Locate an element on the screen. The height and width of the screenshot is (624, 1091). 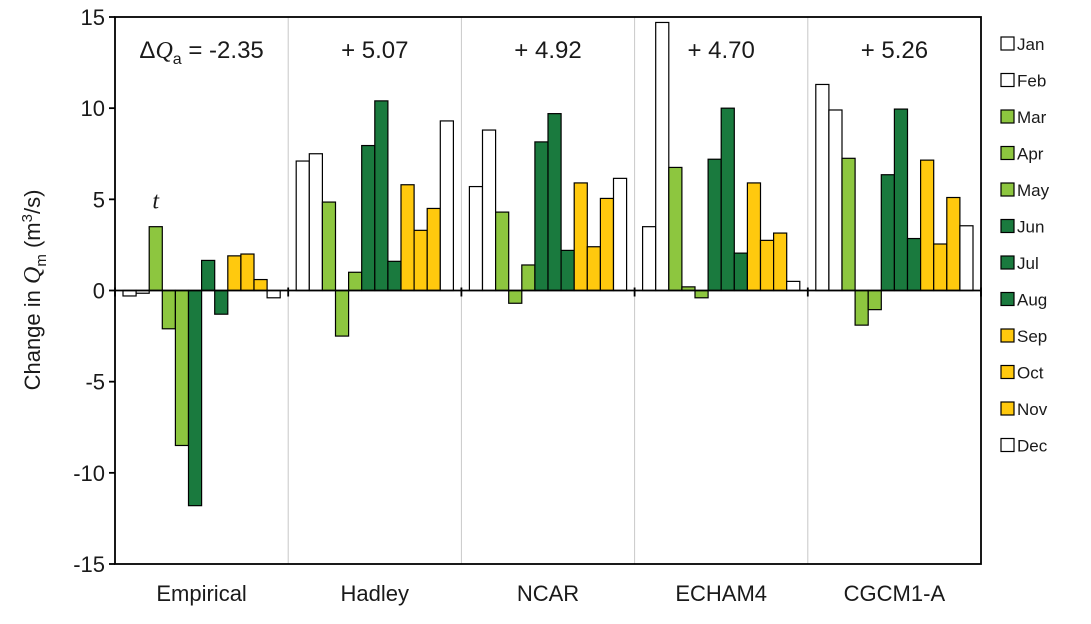
bar-jan-cgcm1-a is located at coordinates (822, 187).